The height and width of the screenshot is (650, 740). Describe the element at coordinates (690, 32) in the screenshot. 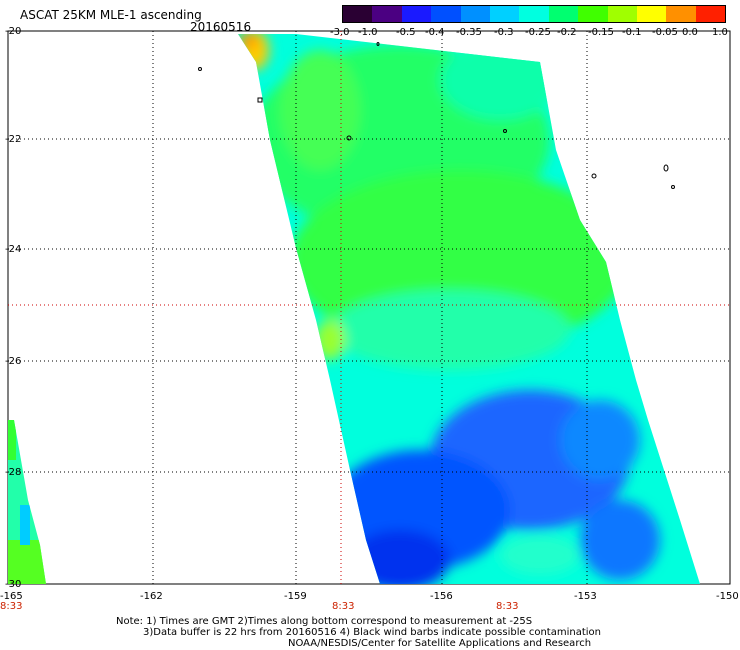

I see `colorbar-tick: 0.0` at that location.